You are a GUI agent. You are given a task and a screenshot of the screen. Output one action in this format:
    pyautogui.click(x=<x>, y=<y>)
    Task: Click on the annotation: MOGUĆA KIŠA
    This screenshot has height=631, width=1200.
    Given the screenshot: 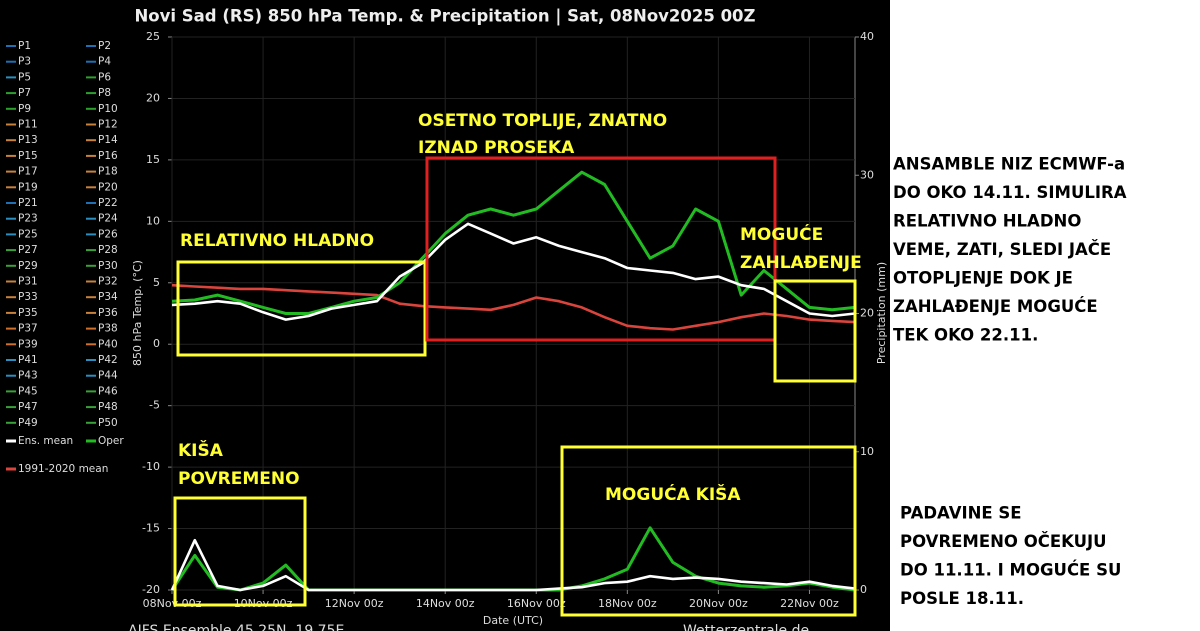 What is the action you would take?
    pyautogui.click(x=673, y=494)
    